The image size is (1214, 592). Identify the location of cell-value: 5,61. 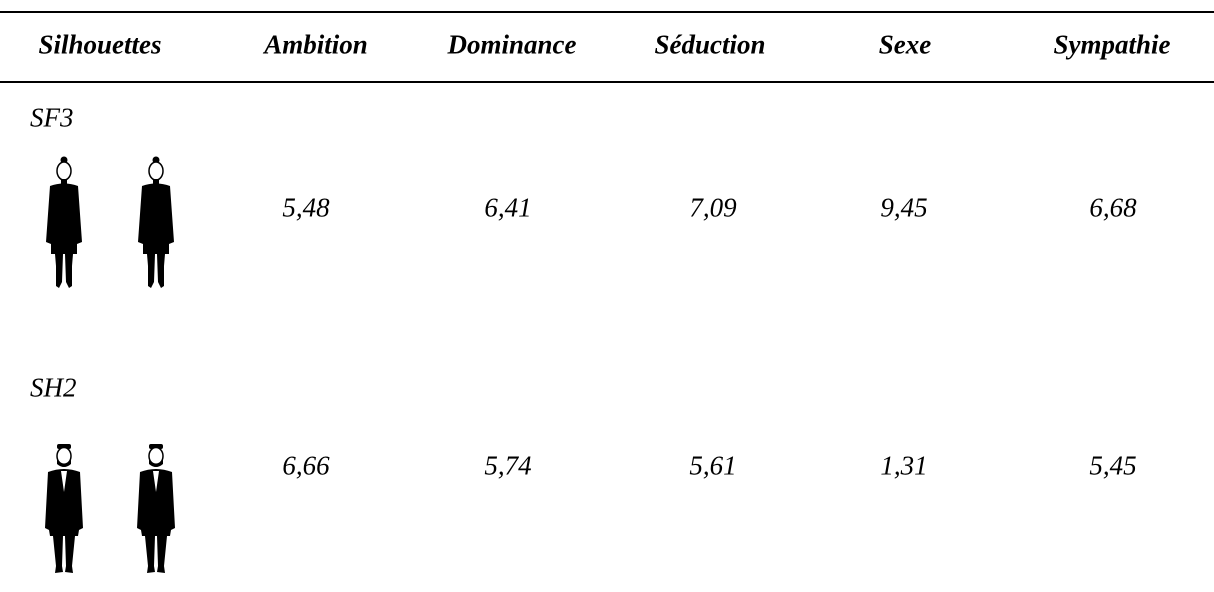
(713, 465).